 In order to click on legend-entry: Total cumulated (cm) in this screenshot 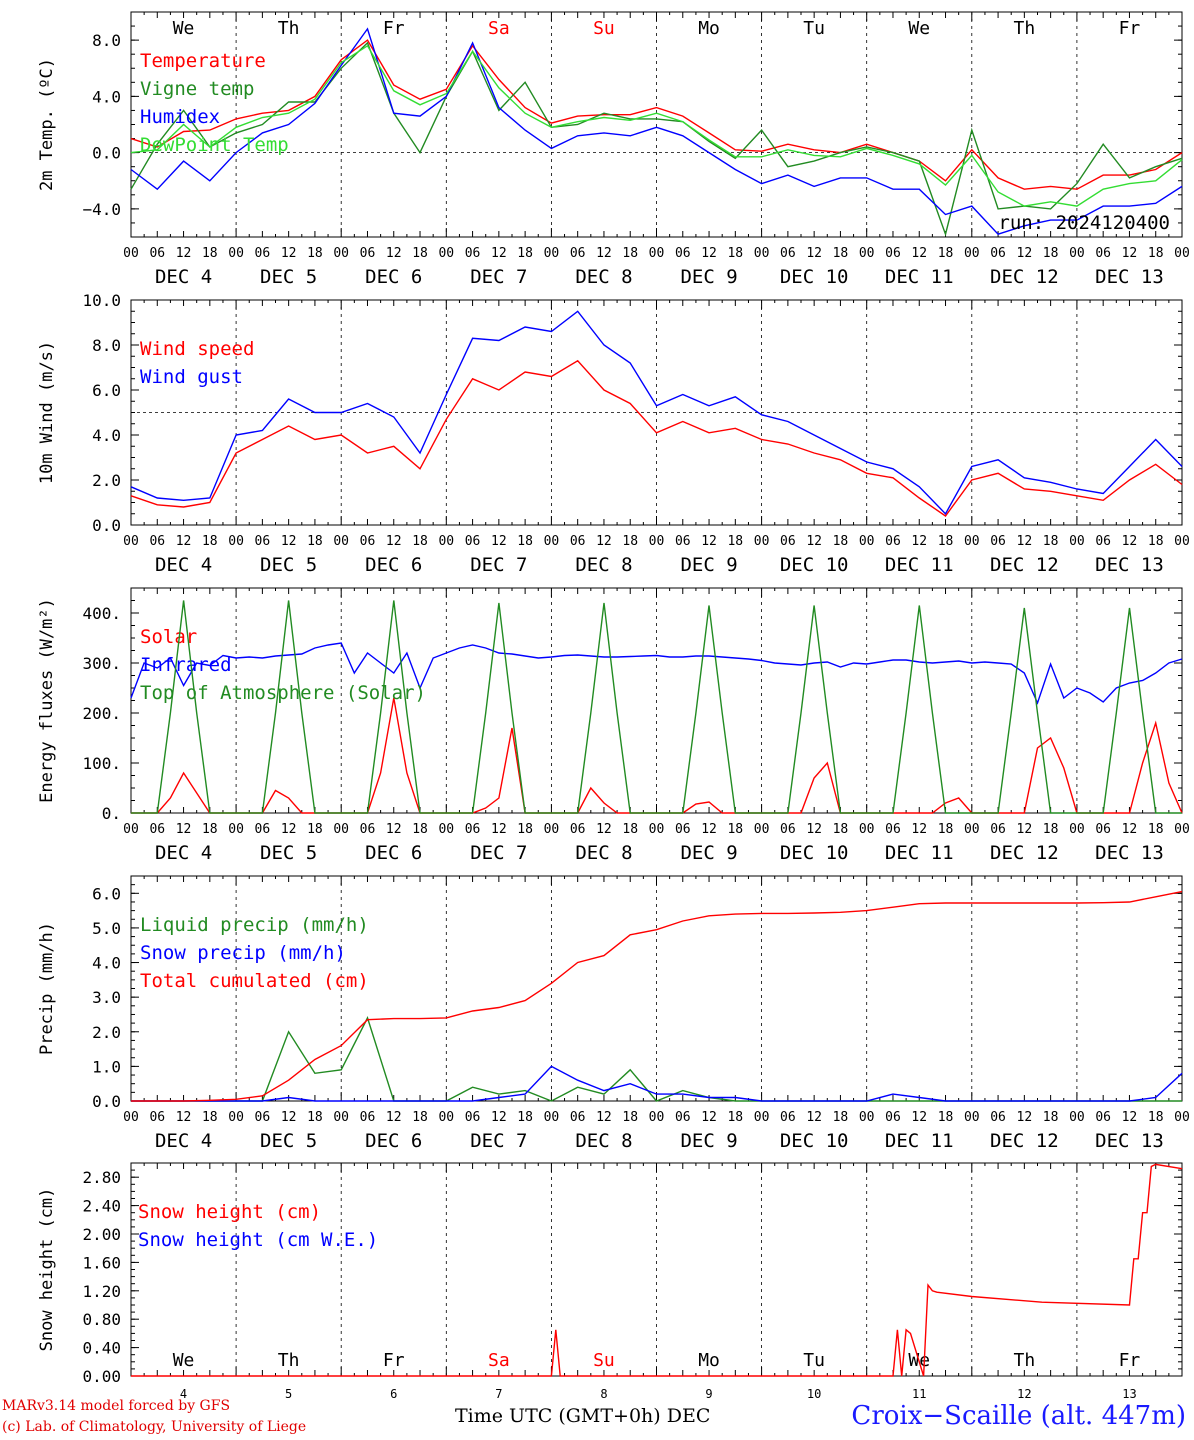, I will do `click(254, 981)`.